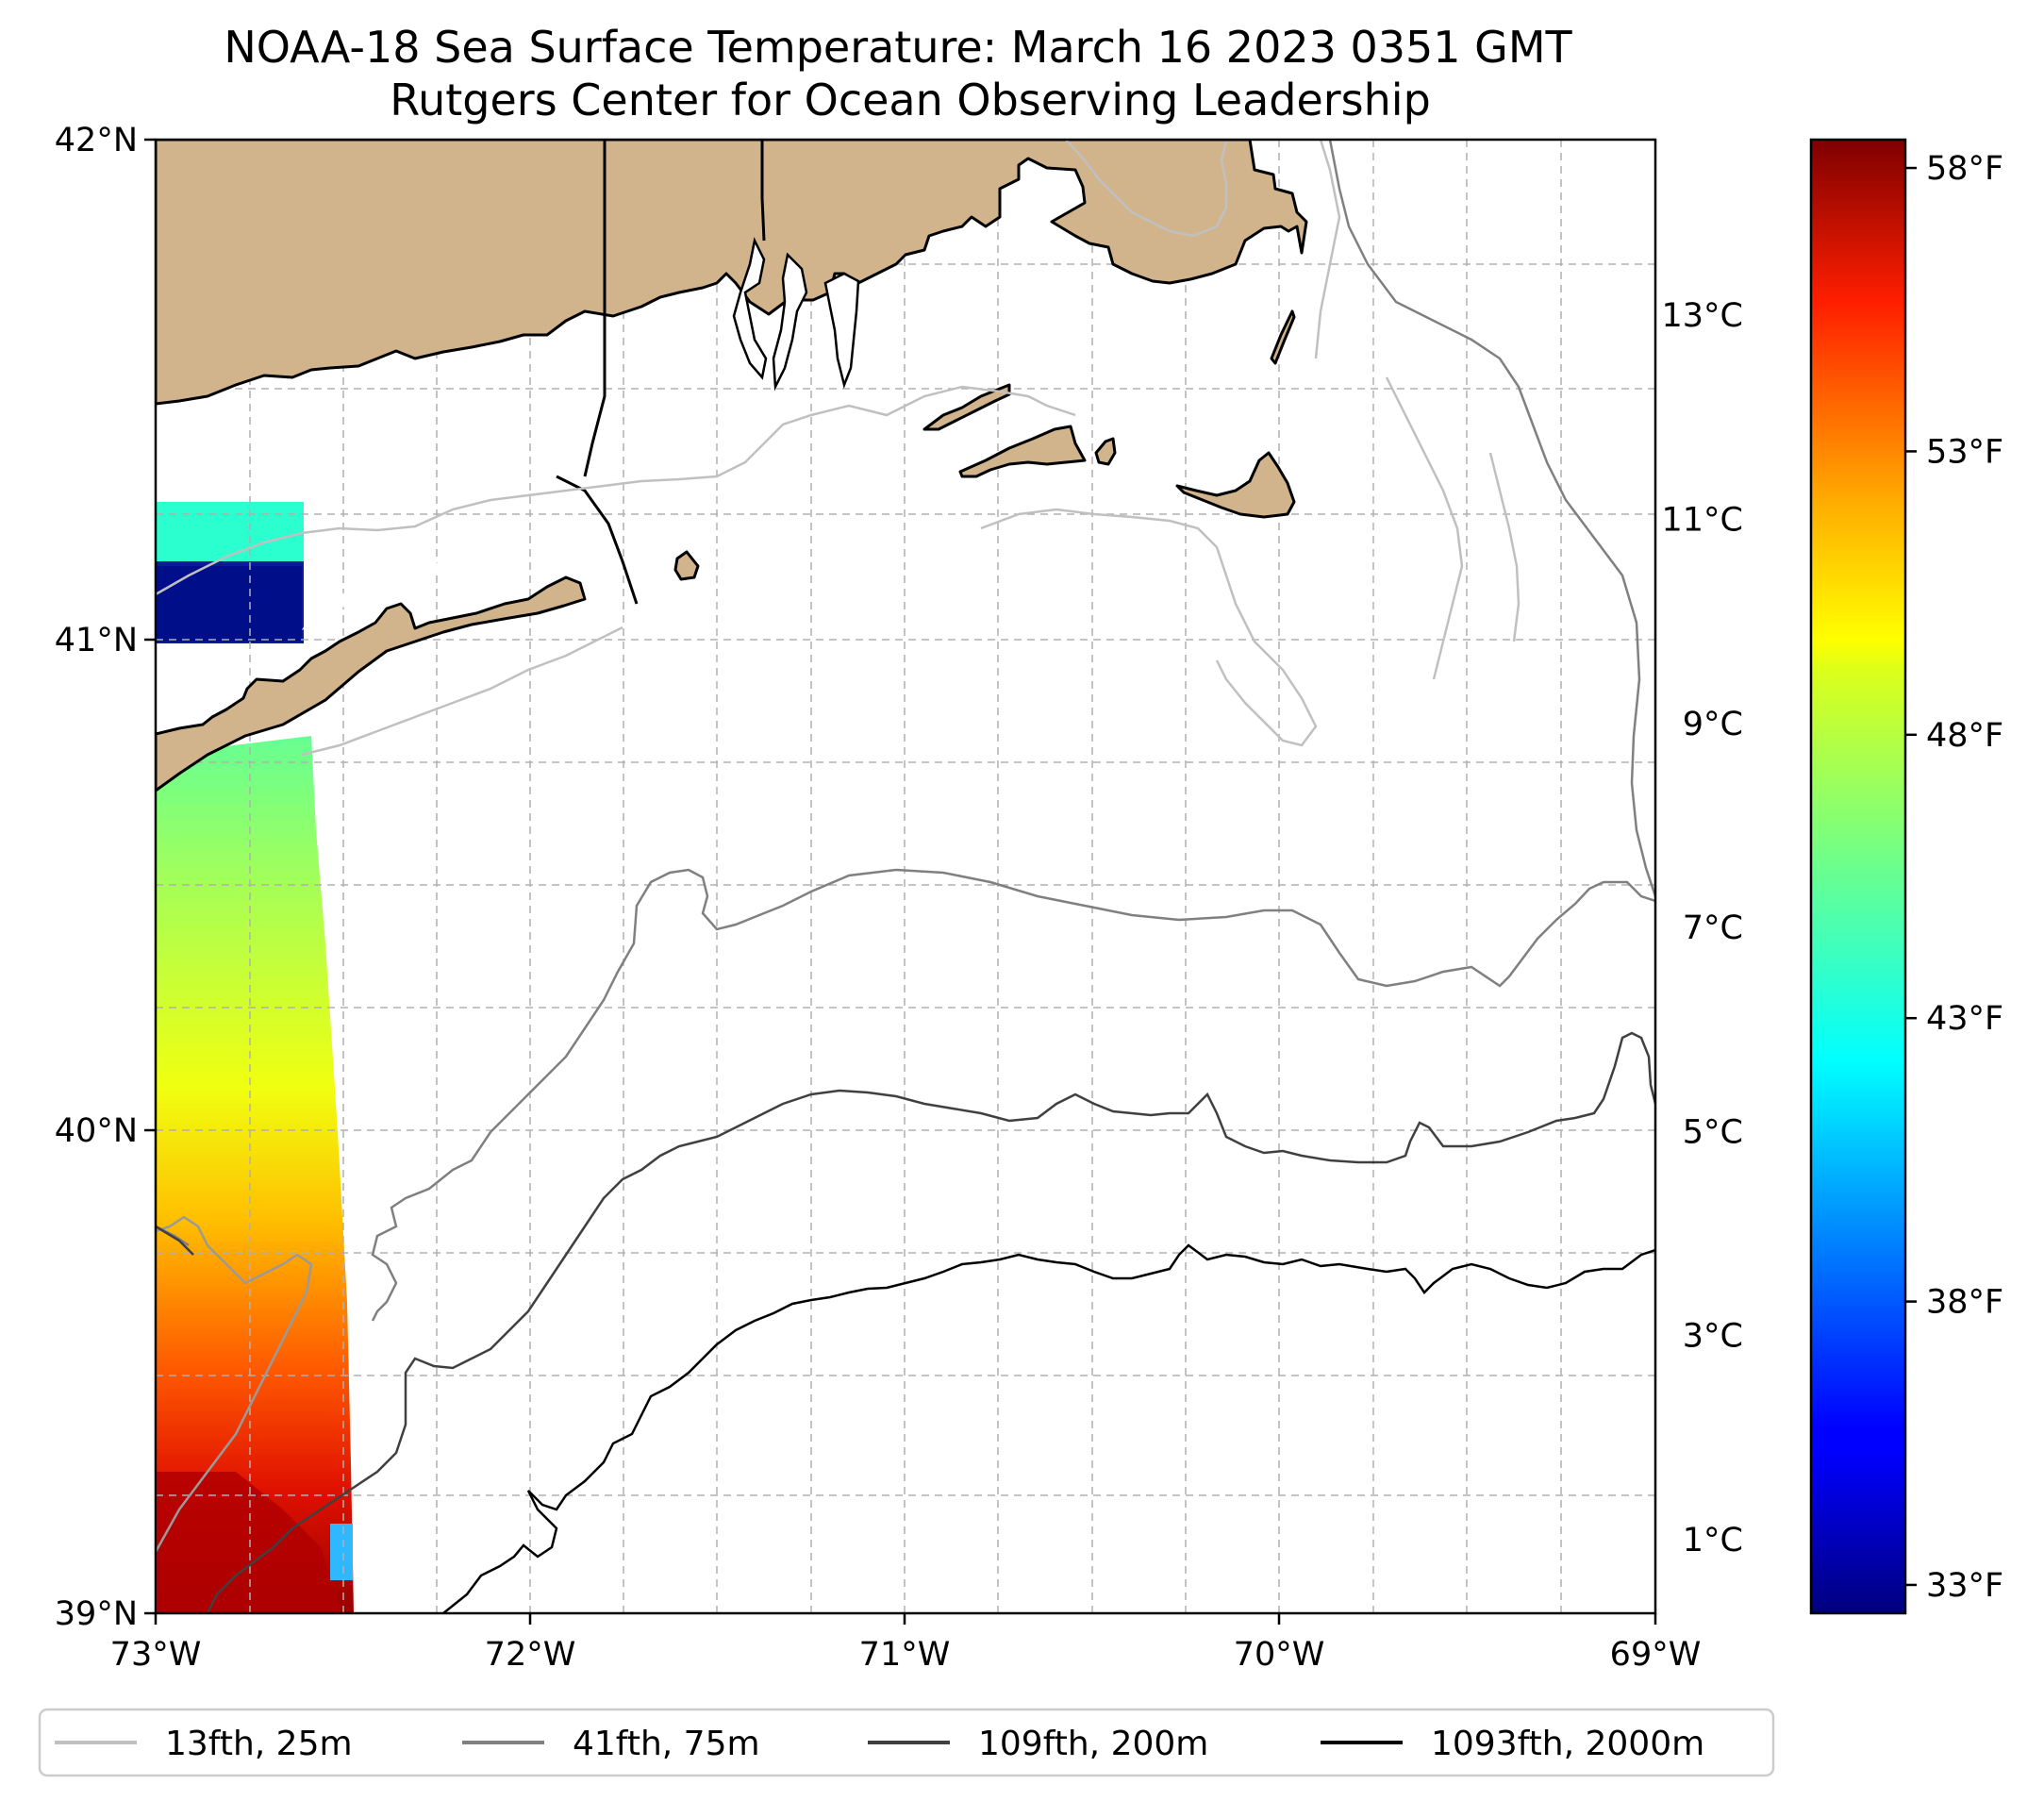 Image resolution: width=2044 pixels, height=1801 pixels. I want to click on colorbar-fahrenheit-axis: 58°F 53°F 48°F 43°F 38°F 33°F, so click(1954, 877).